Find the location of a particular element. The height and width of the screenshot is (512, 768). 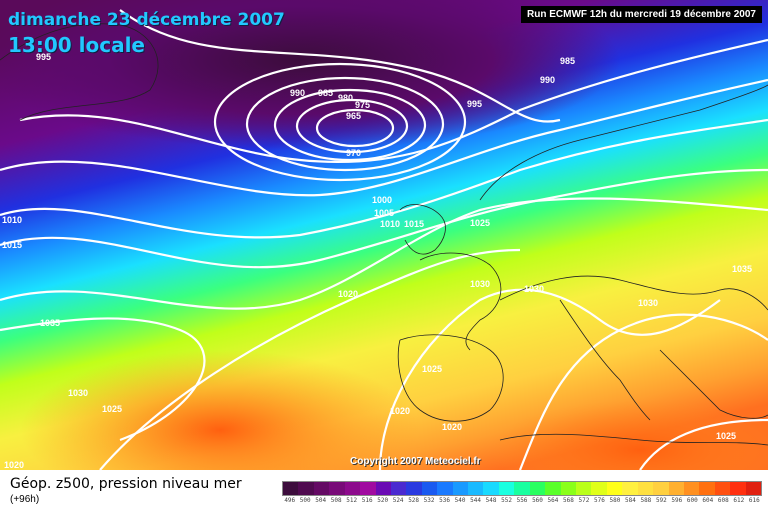

scale-tick: 524 is located at coordinates (398, 500).